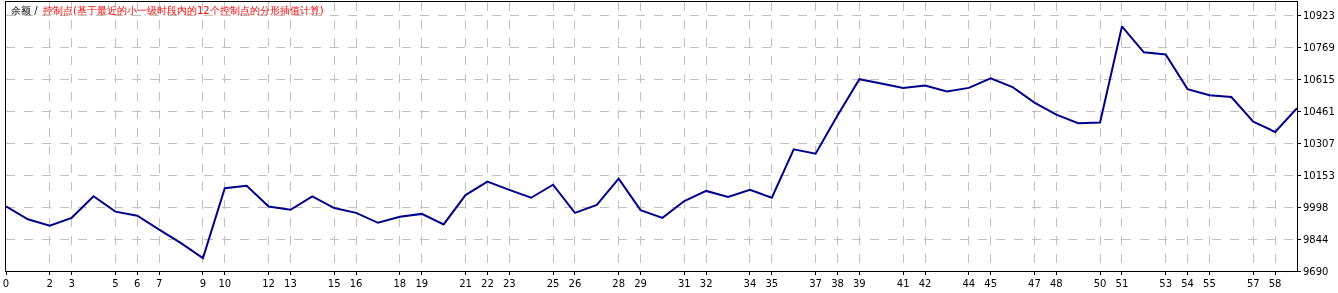 The height and width of the screenshot is (293, 1338). I want to click on x-tick-label: 34, so click(750, 283).